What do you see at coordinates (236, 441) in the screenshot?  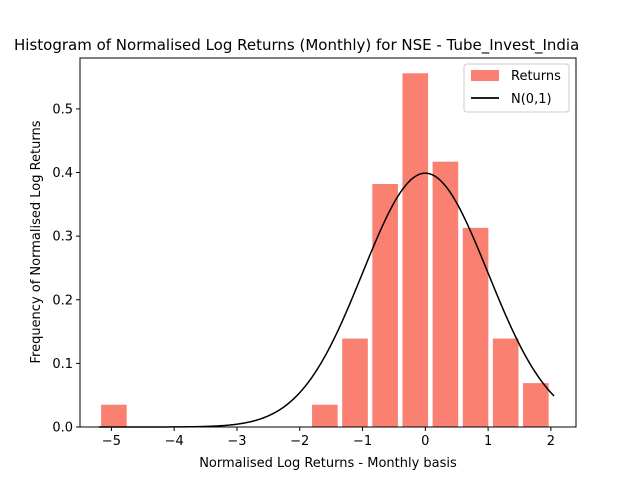 I see `x-tick-label: −3` at bounding box center [236, 441].